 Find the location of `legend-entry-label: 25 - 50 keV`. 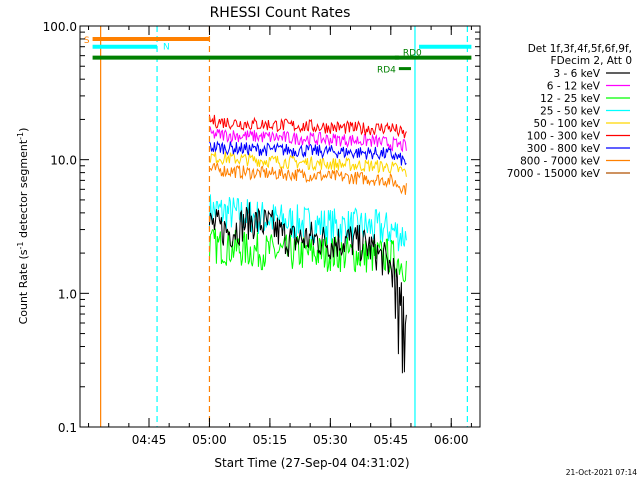

legend-entry-label: 25 - 50 keV is located at coordinates (570, 112).